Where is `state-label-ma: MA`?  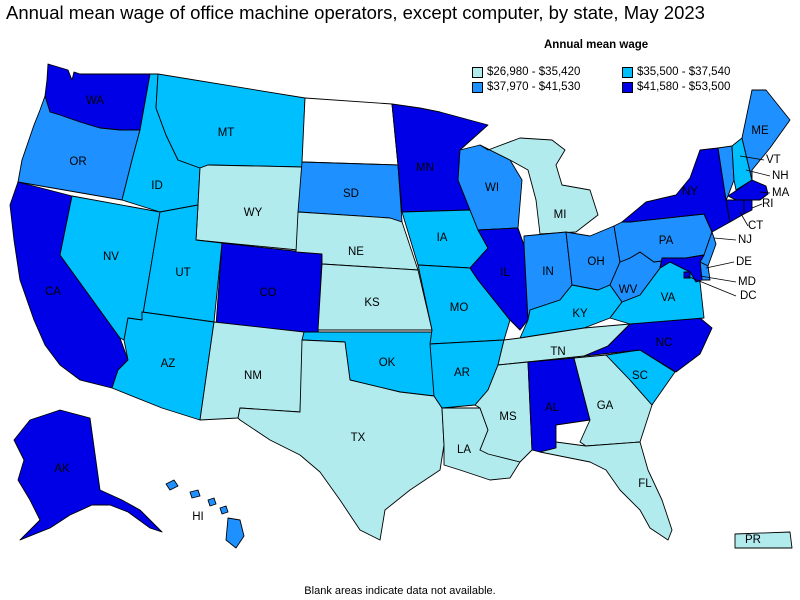 state-label-ma: MA is located at coordinates (781, 193).